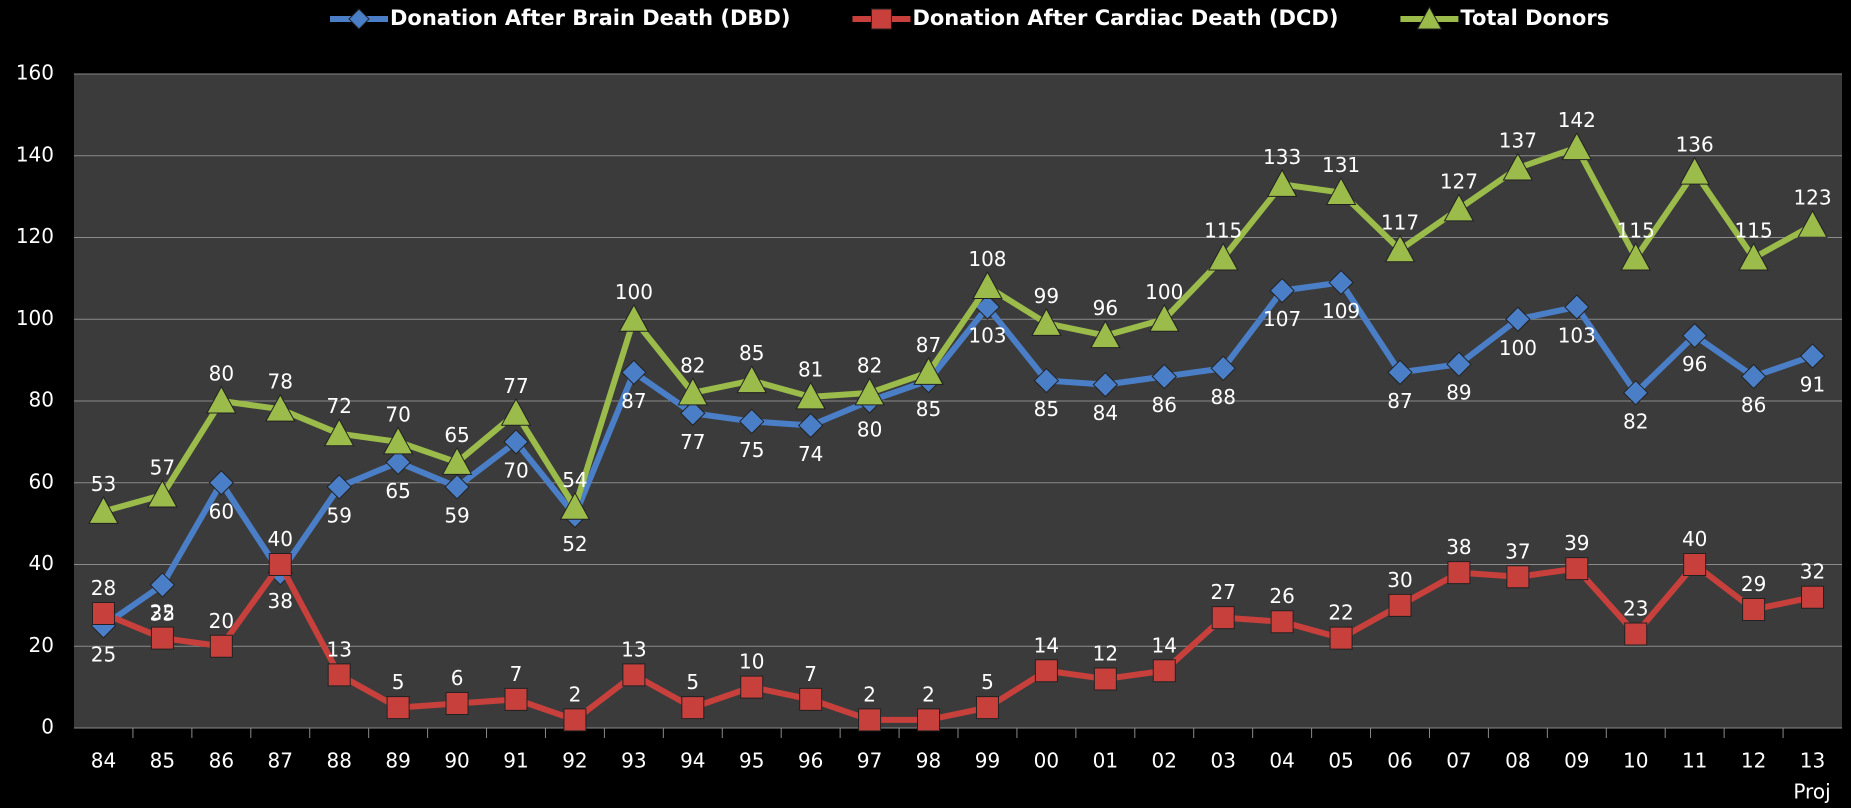 This screenshot has width=1851, height=808. Describe the element at coordinates (1399, 761) in the screenshot. I see `x-tick-label: 06` at that location.